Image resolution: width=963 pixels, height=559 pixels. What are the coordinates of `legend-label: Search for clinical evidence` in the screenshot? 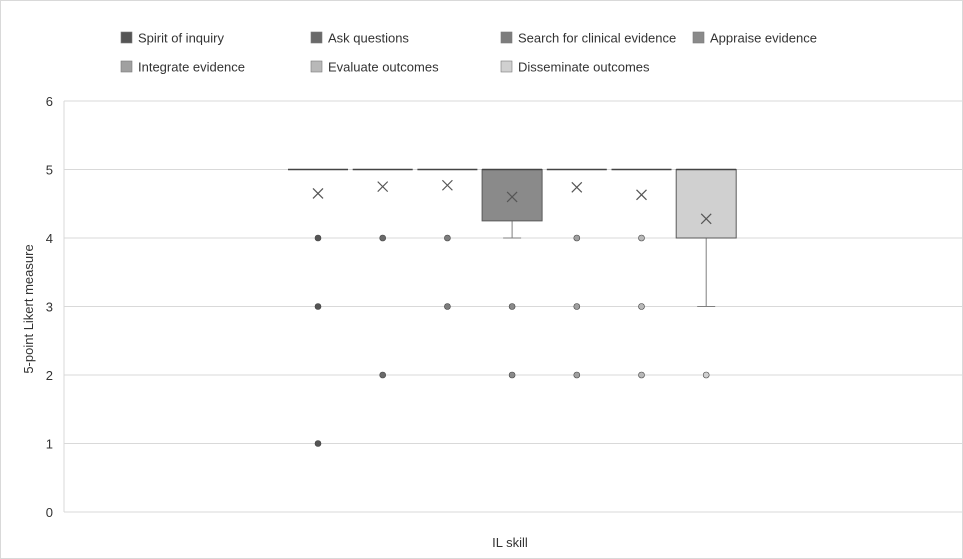 It's located at (597, 38).